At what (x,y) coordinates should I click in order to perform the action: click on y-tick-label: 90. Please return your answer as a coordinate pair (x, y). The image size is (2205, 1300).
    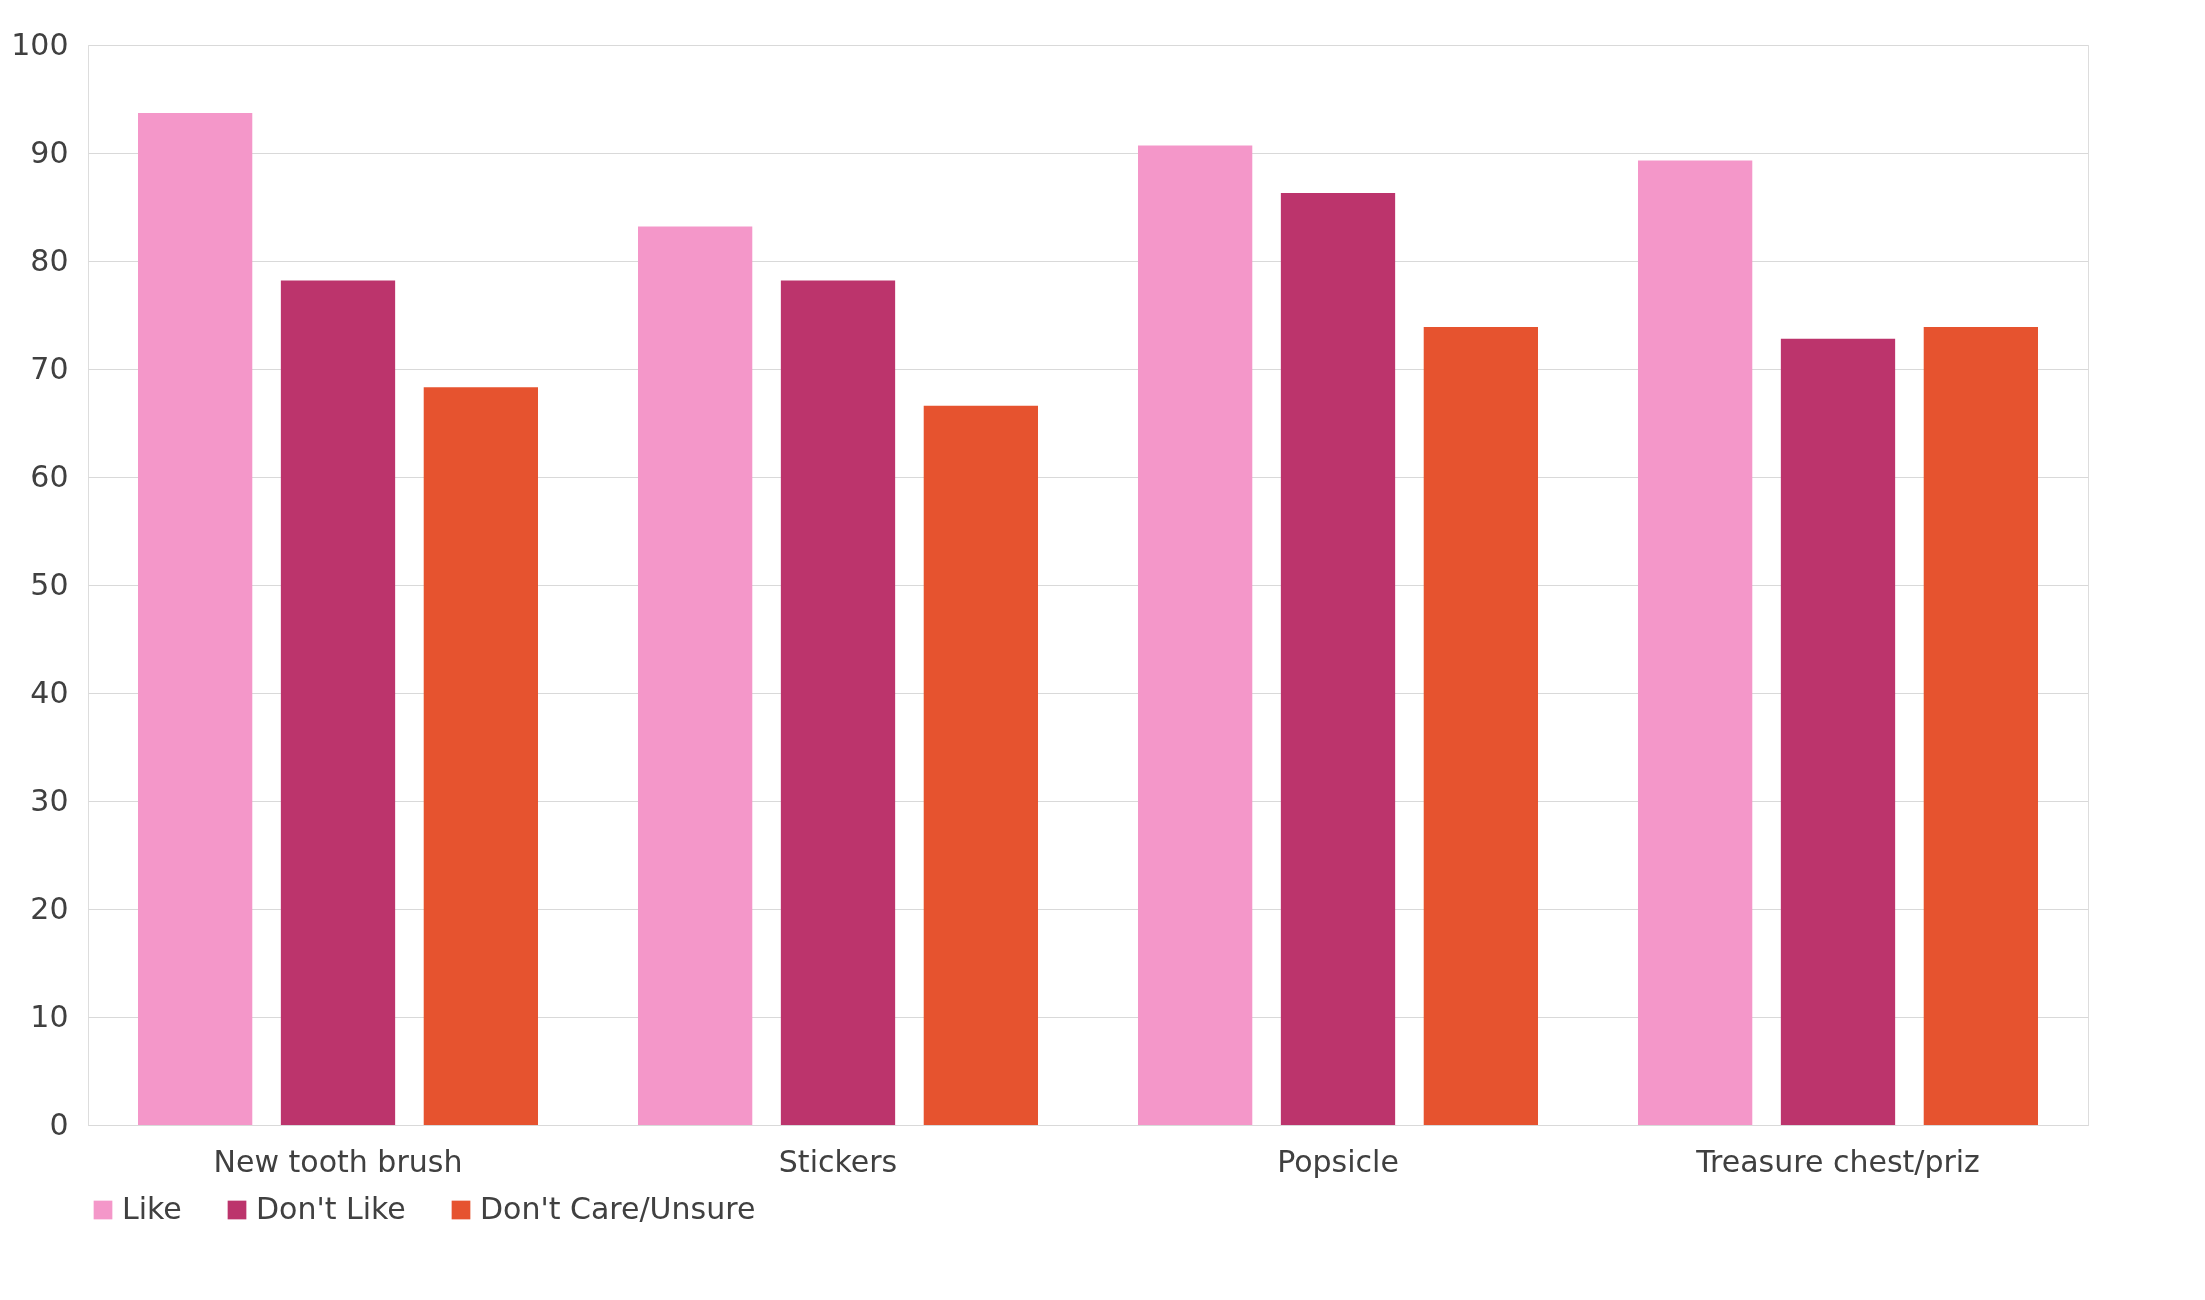
    Looking at the image, I should click on (49, 152).